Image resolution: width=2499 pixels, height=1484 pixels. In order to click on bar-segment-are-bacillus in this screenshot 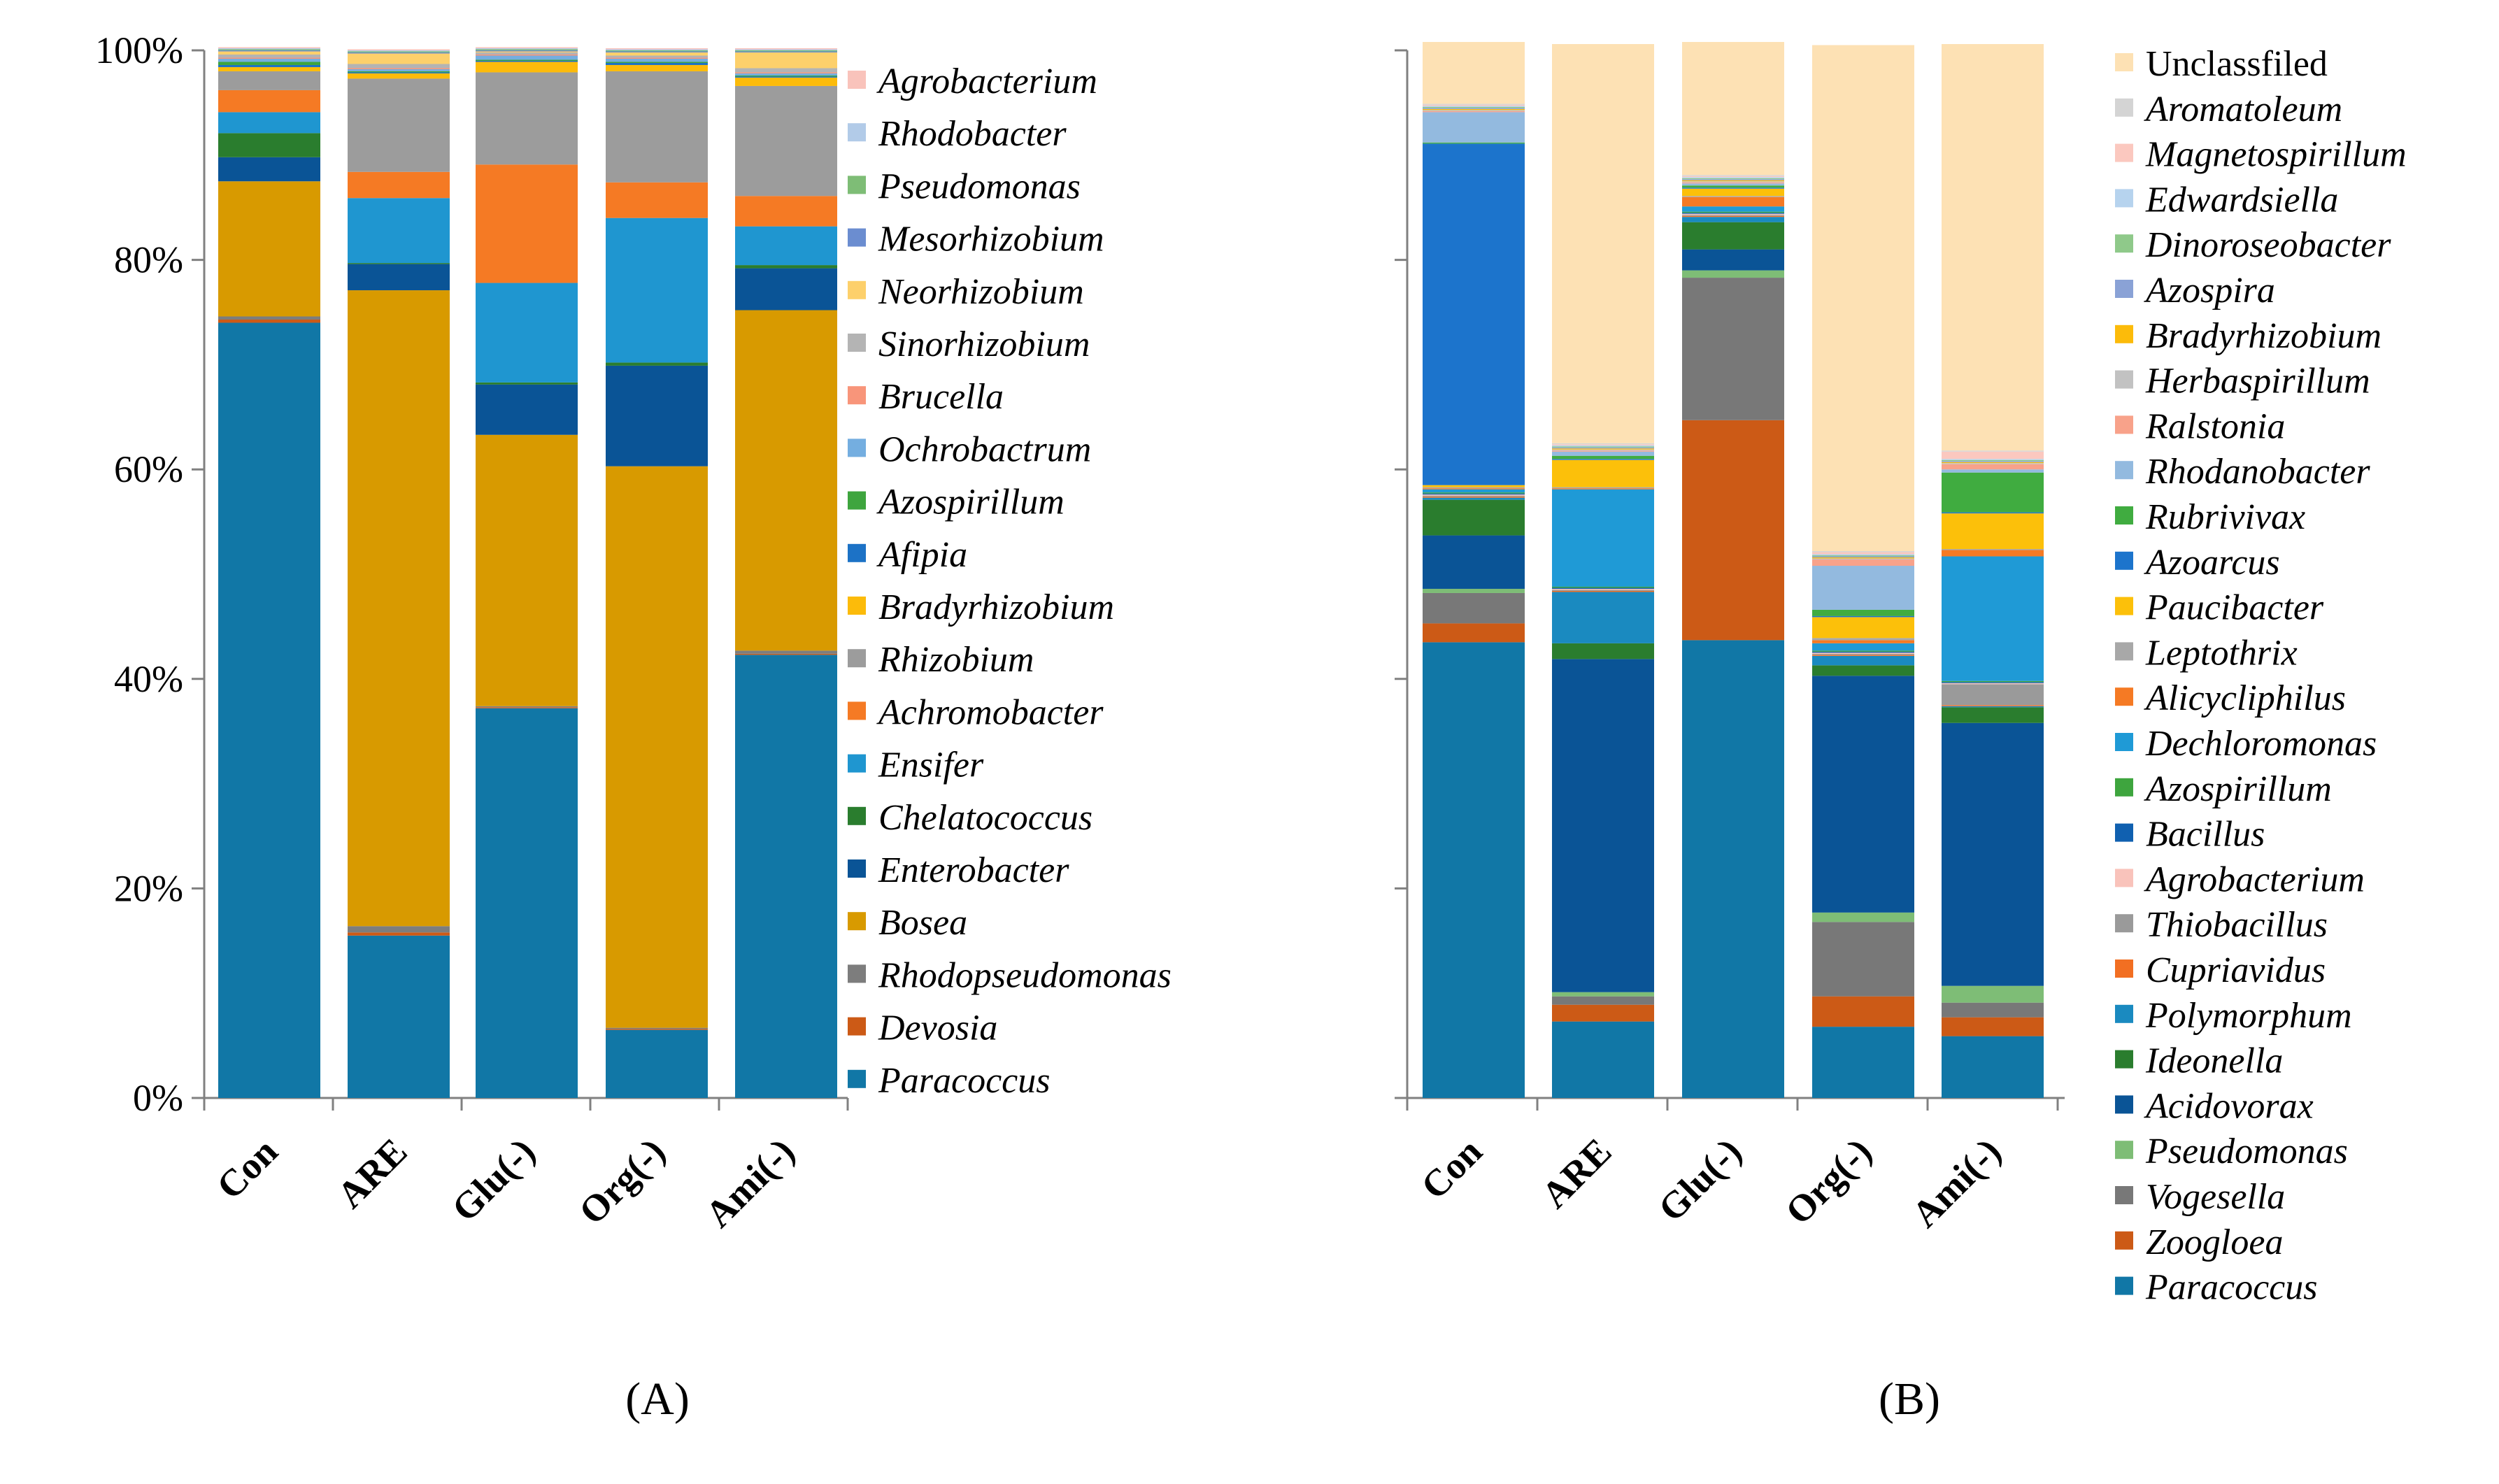, I will do `click(1603, 588)`.